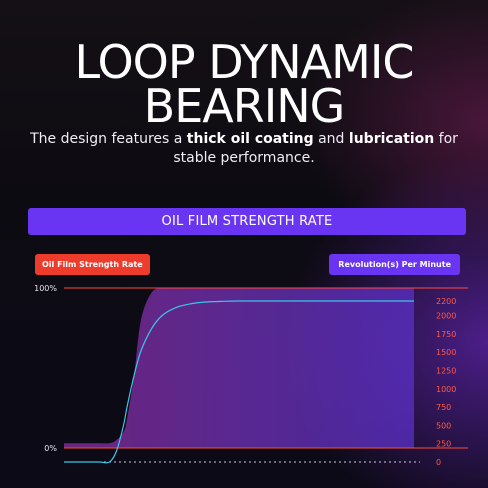  I want to click on y-left-tick-label: 0%, so click(50, 448).